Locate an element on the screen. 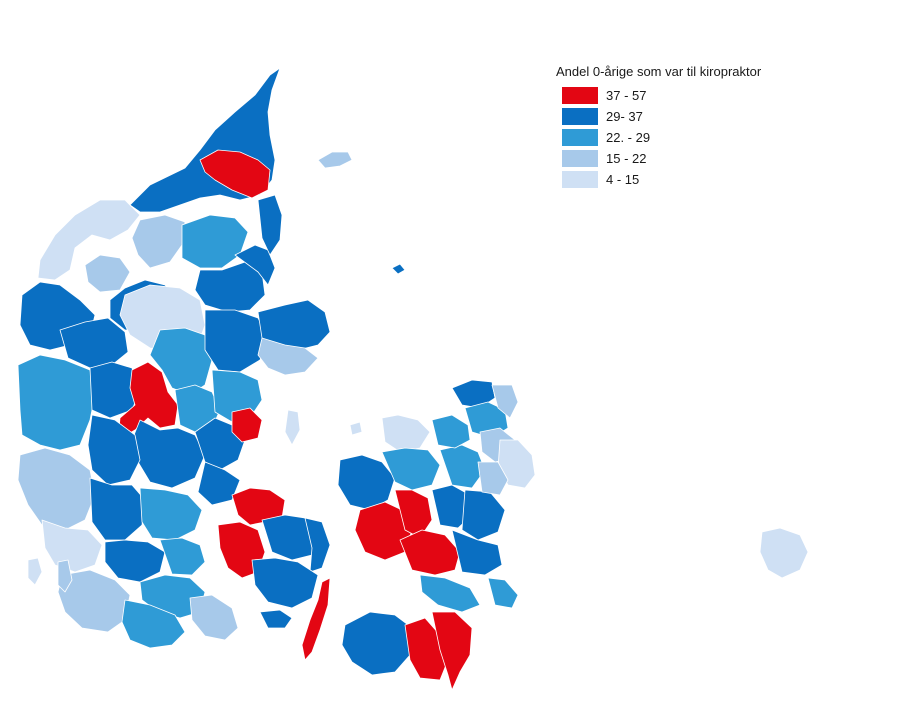  legend-item: 29- 37 is located at coordinates (661, 116).